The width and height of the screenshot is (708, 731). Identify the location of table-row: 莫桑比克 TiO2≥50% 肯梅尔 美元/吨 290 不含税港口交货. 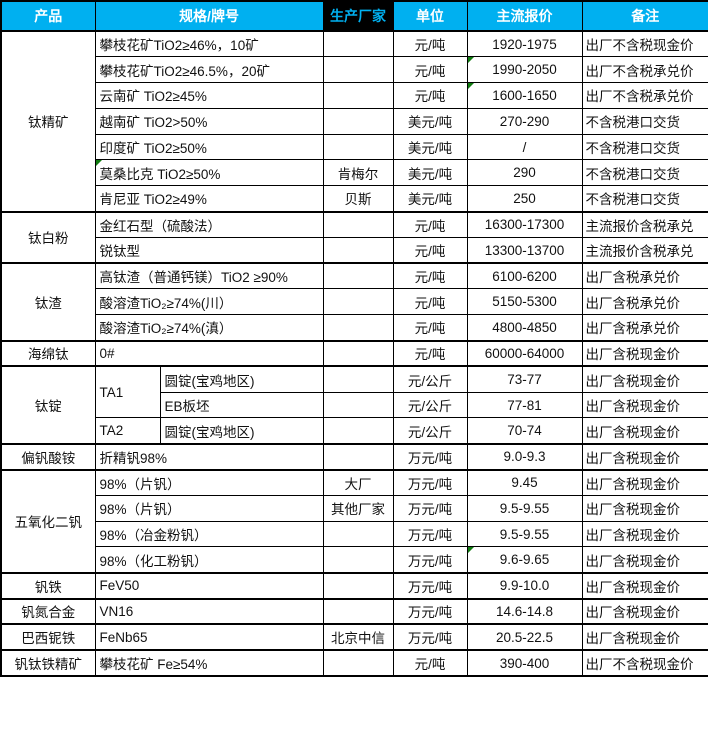
(354, 173).